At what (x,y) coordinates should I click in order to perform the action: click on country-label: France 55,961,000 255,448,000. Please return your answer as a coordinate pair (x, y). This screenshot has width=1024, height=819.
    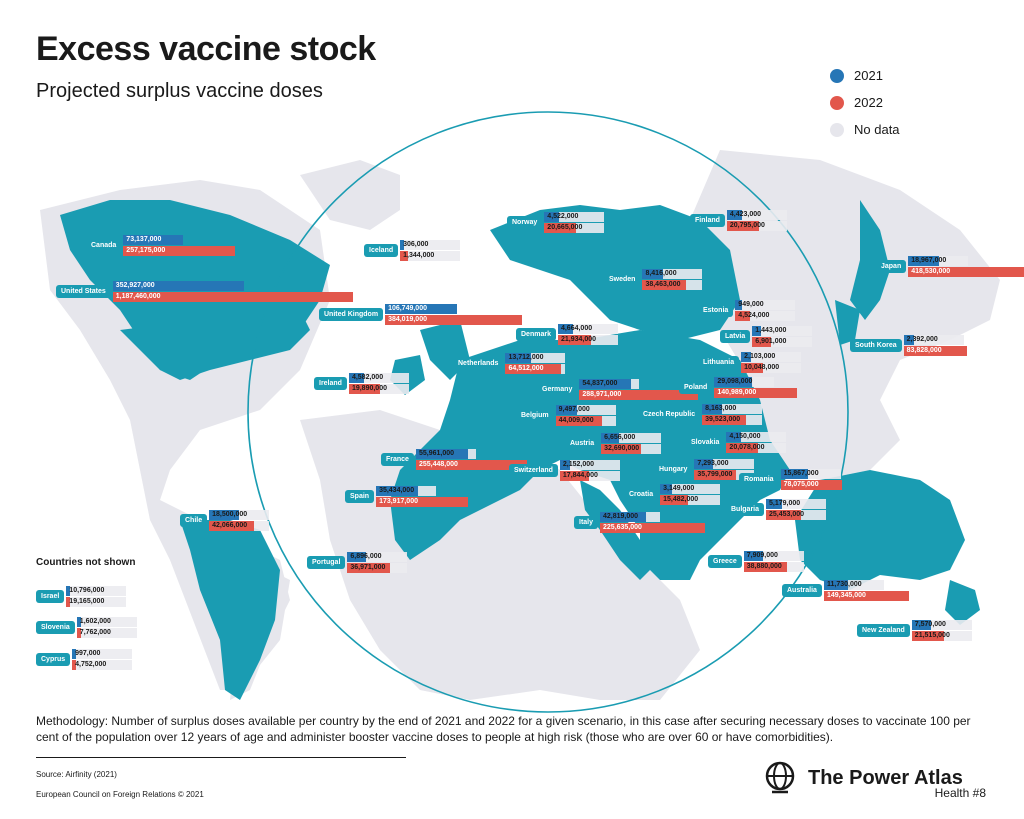
    Looking at the image, I should click on (454, 459).